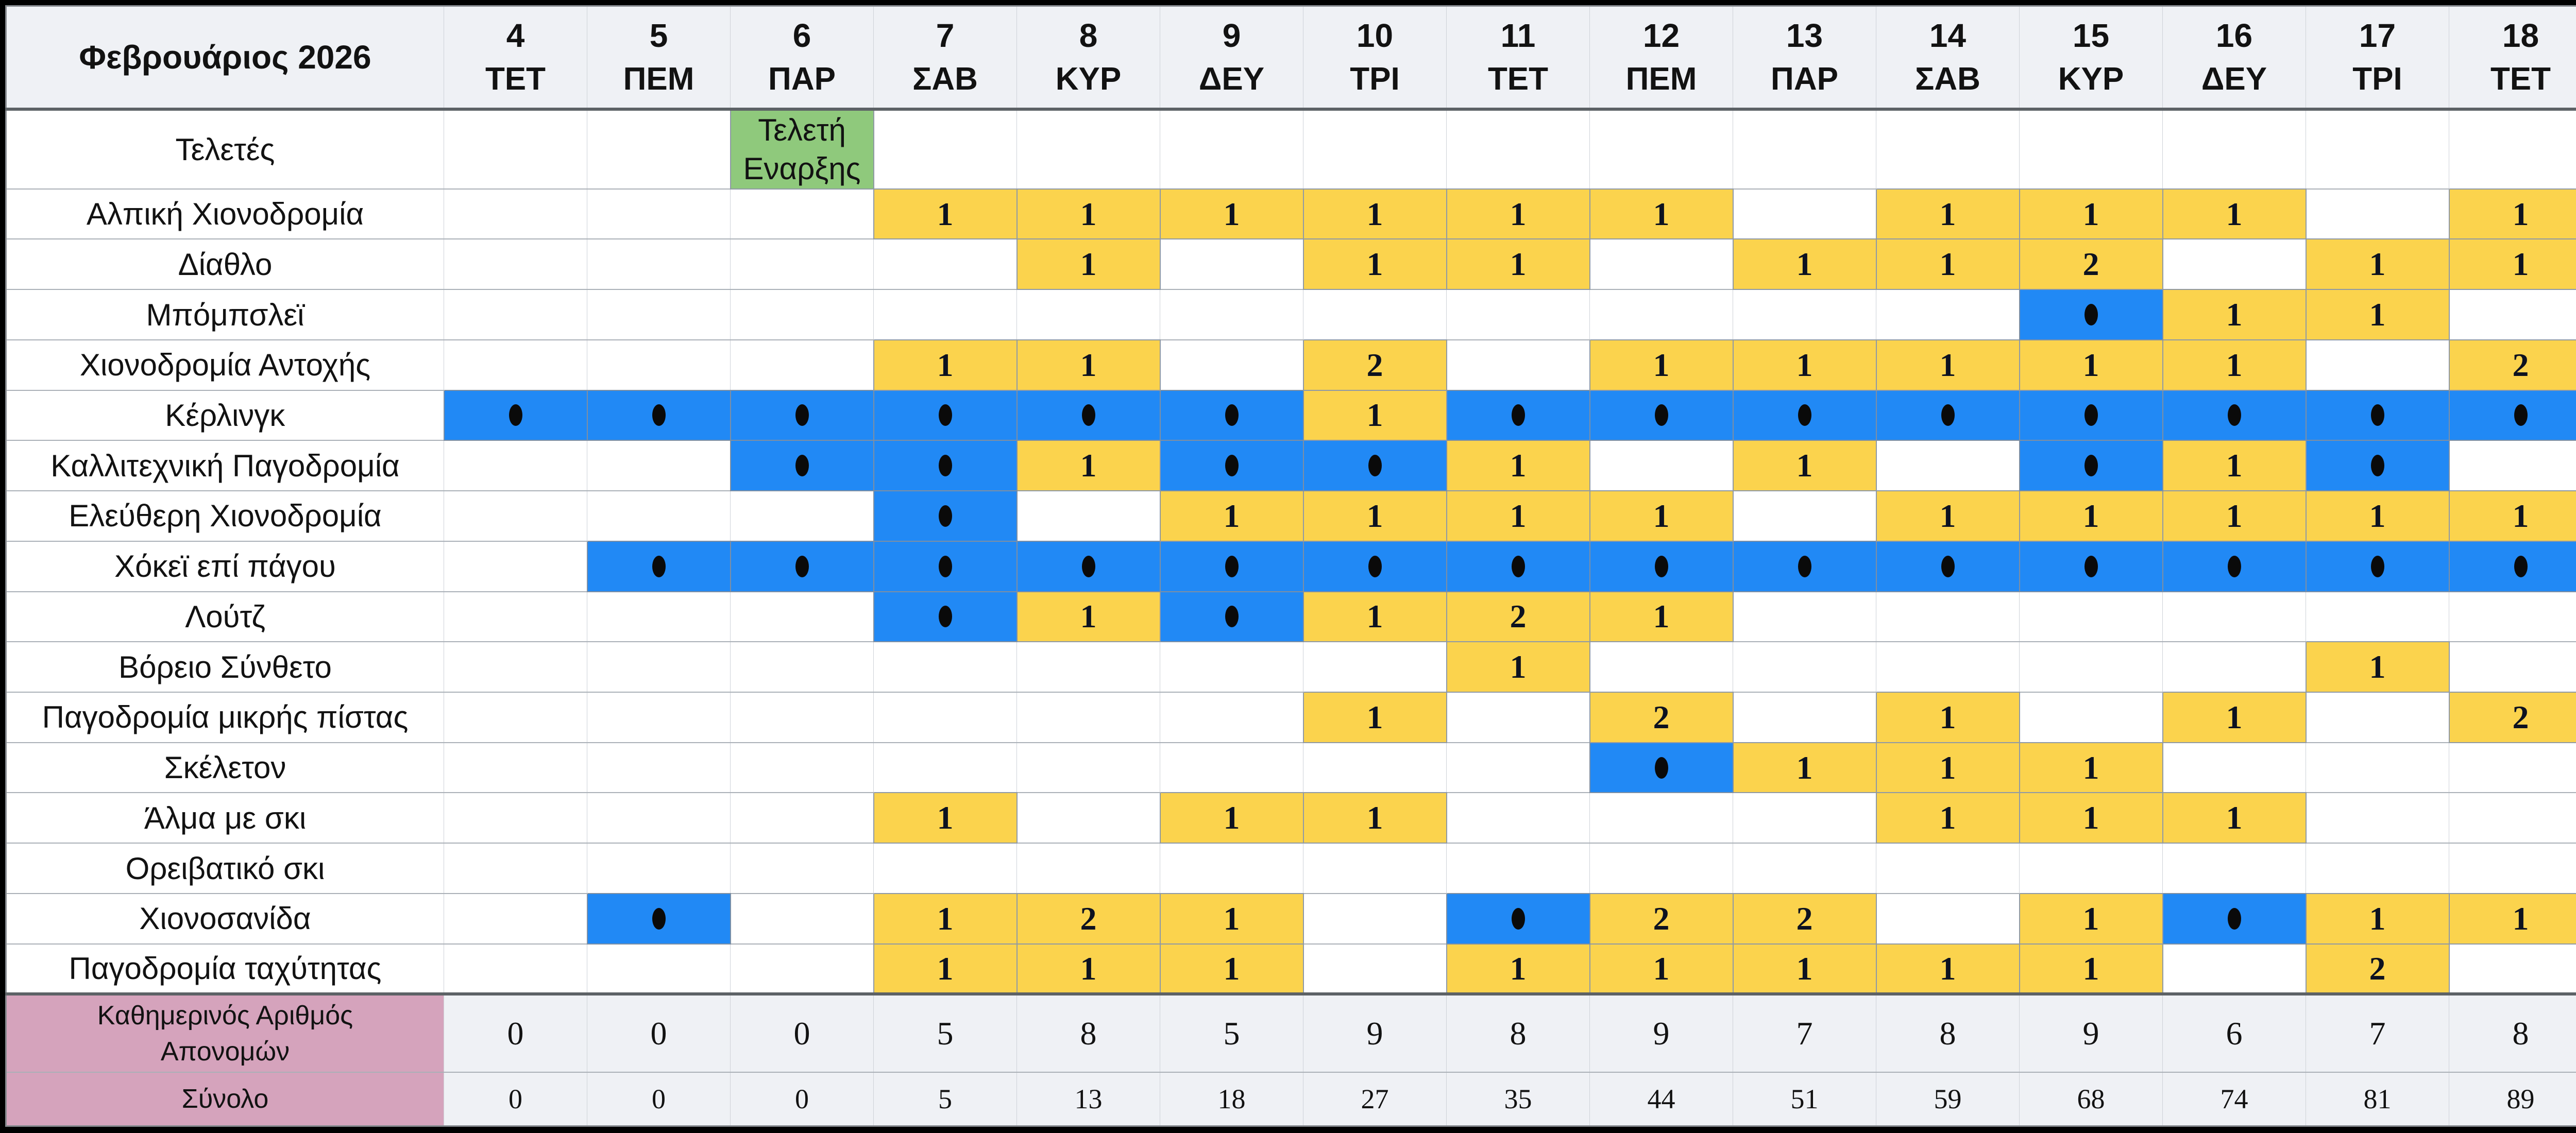 Image resolution: width=2576 pixels, height=1133 pixels. What do you see at coordinates (2377, 58) in the screenshot?
I see `day-header-17: 17 ΤΡΙ` at bounding box center [2377, 58].